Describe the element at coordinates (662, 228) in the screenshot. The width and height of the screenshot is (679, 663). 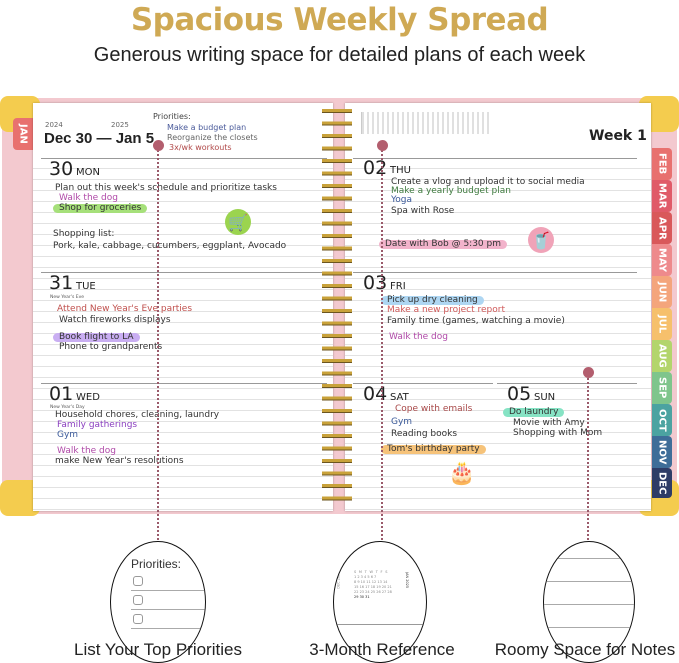
I see `tab-apr: APR` at that location.